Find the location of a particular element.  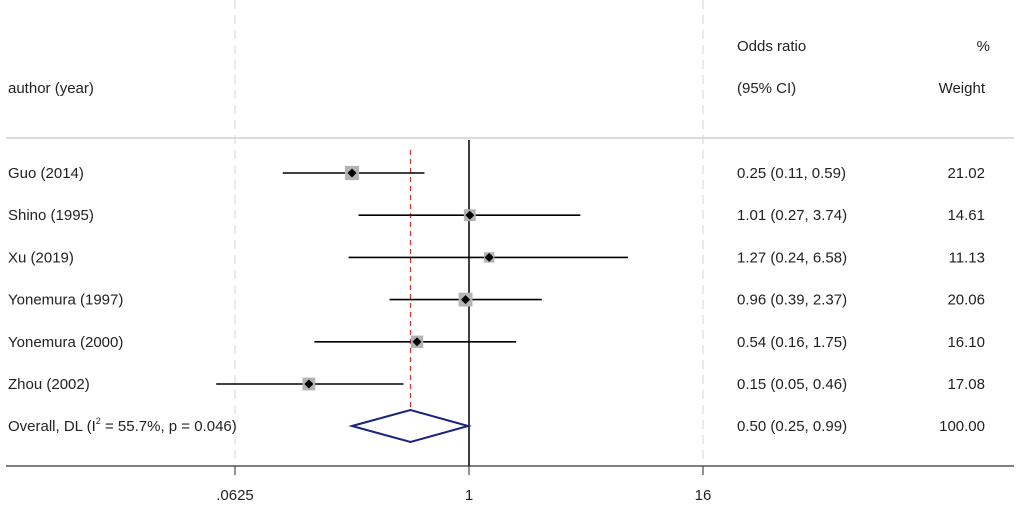

study-row: Shino (1995) 1.01 (0.27, 3.74) 14.61 is located at coordinates (496, 215).